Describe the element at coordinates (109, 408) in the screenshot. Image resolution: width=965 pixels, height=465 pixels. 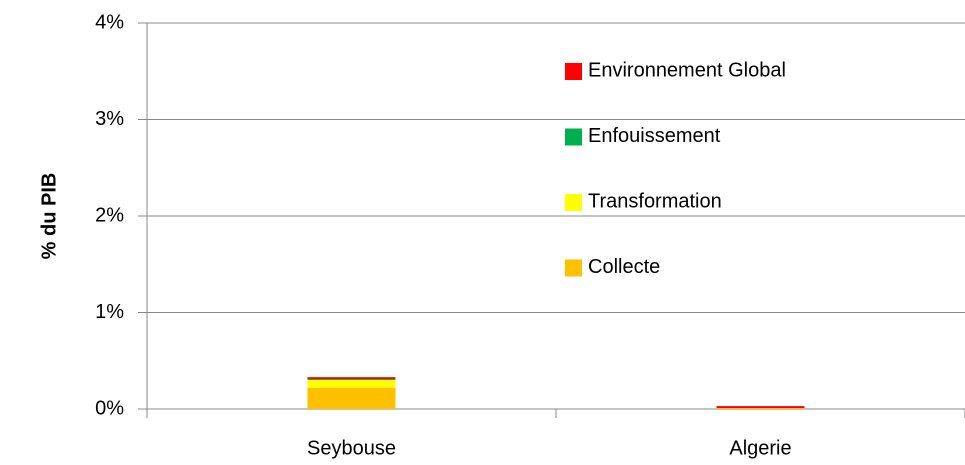
I see `y-tick-label: 0%` at that location.